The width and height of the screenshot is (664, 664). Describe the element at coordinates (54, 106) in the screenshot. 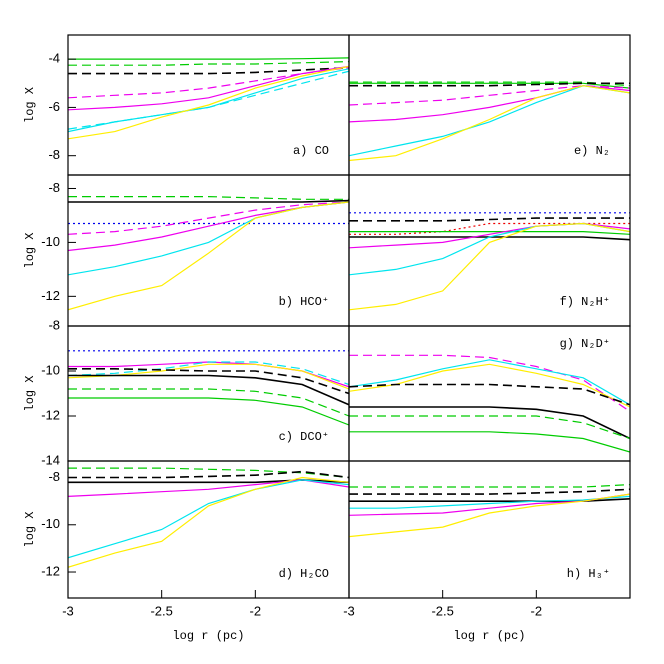

I see `y-tick-label: -6` at that location.